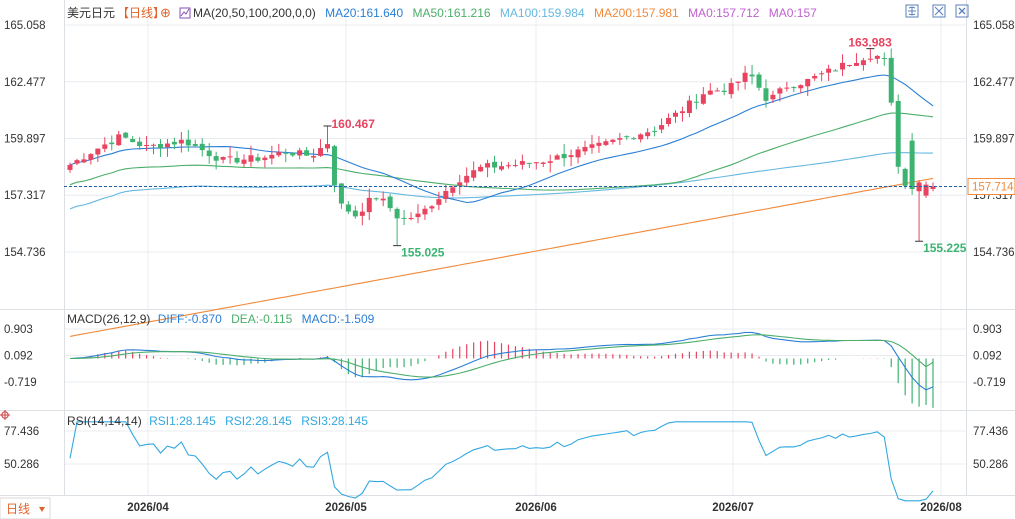 The height and width of the screenshot is (519, 1015). I want to click on macd-histogram, so click(505, 374).